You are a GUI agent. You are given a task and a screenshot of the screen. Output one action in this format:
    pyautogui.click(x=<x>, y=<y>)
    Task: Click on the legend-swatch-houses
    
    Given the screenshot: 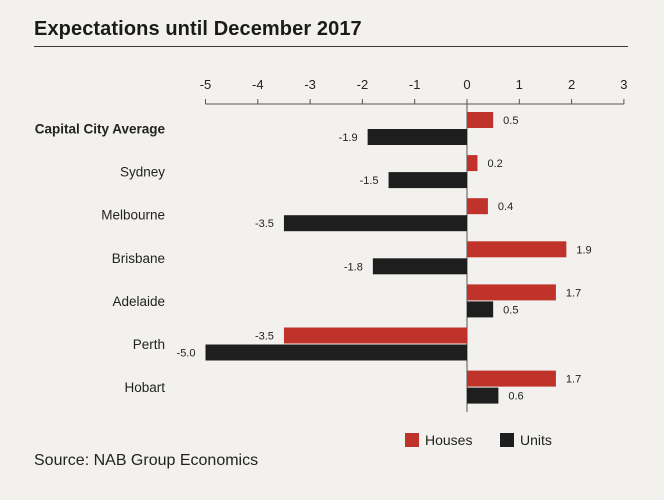 What is the action you would take?
    pyautogui.click(x=412, y=440)
    